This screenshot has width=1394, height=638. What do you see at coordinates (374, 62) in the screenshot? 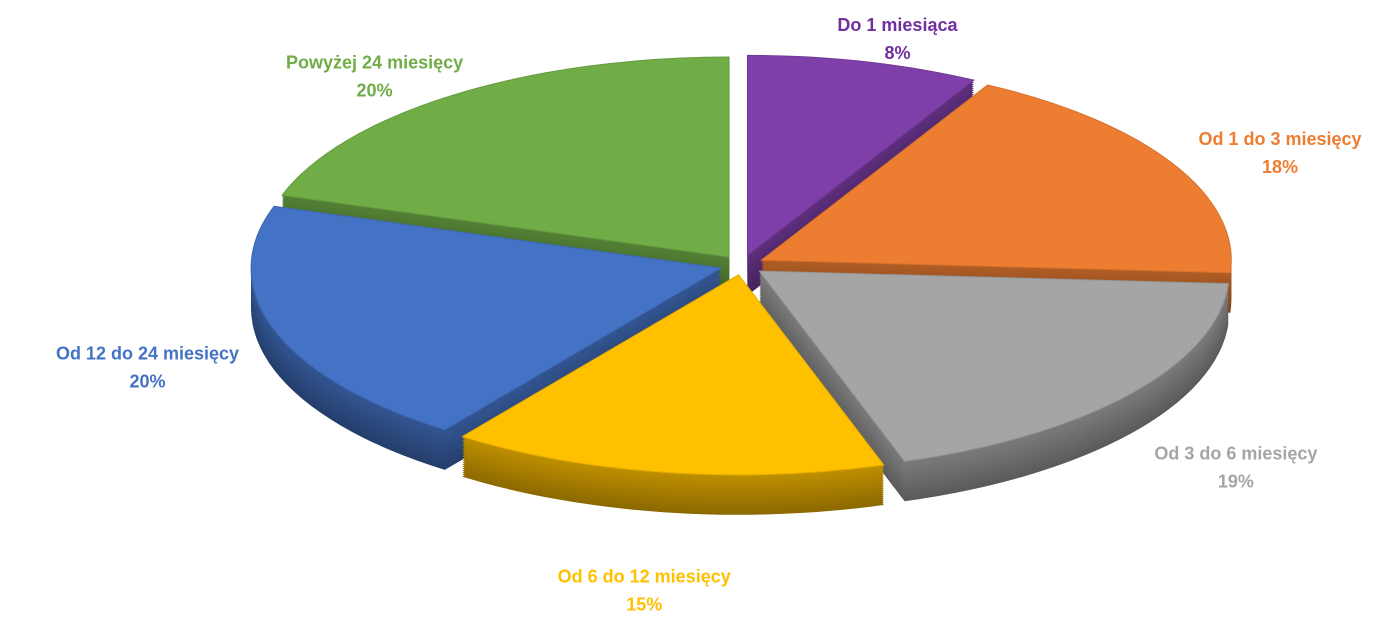
I see `data-label-category: Powyżej 24 miesięcy` at bounding box center [374, 62].